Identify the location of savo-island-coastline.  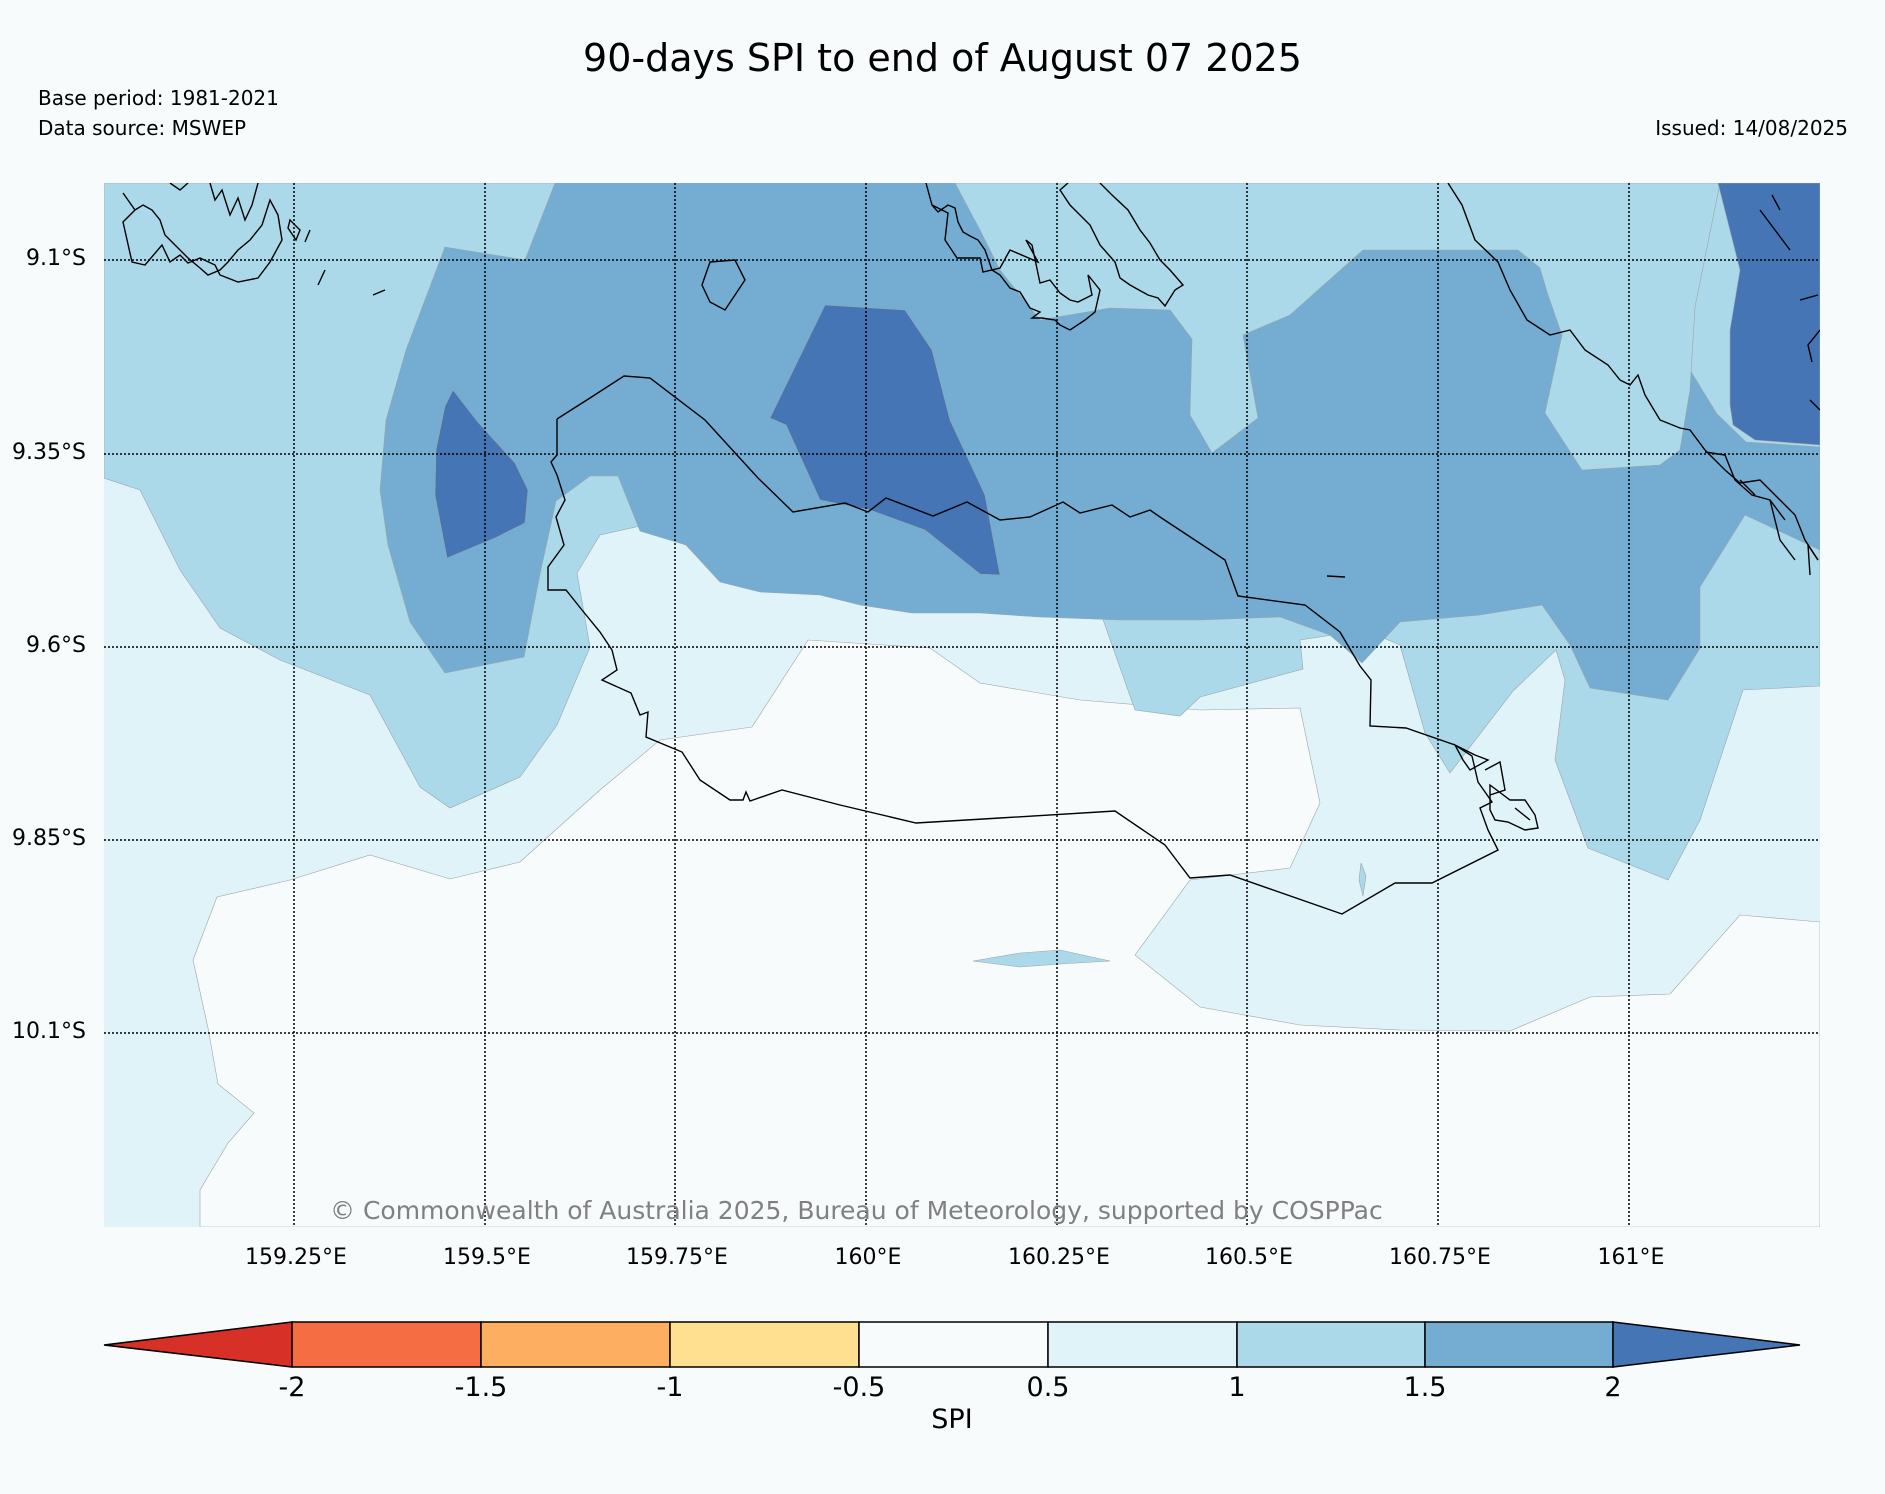
(723, 285).